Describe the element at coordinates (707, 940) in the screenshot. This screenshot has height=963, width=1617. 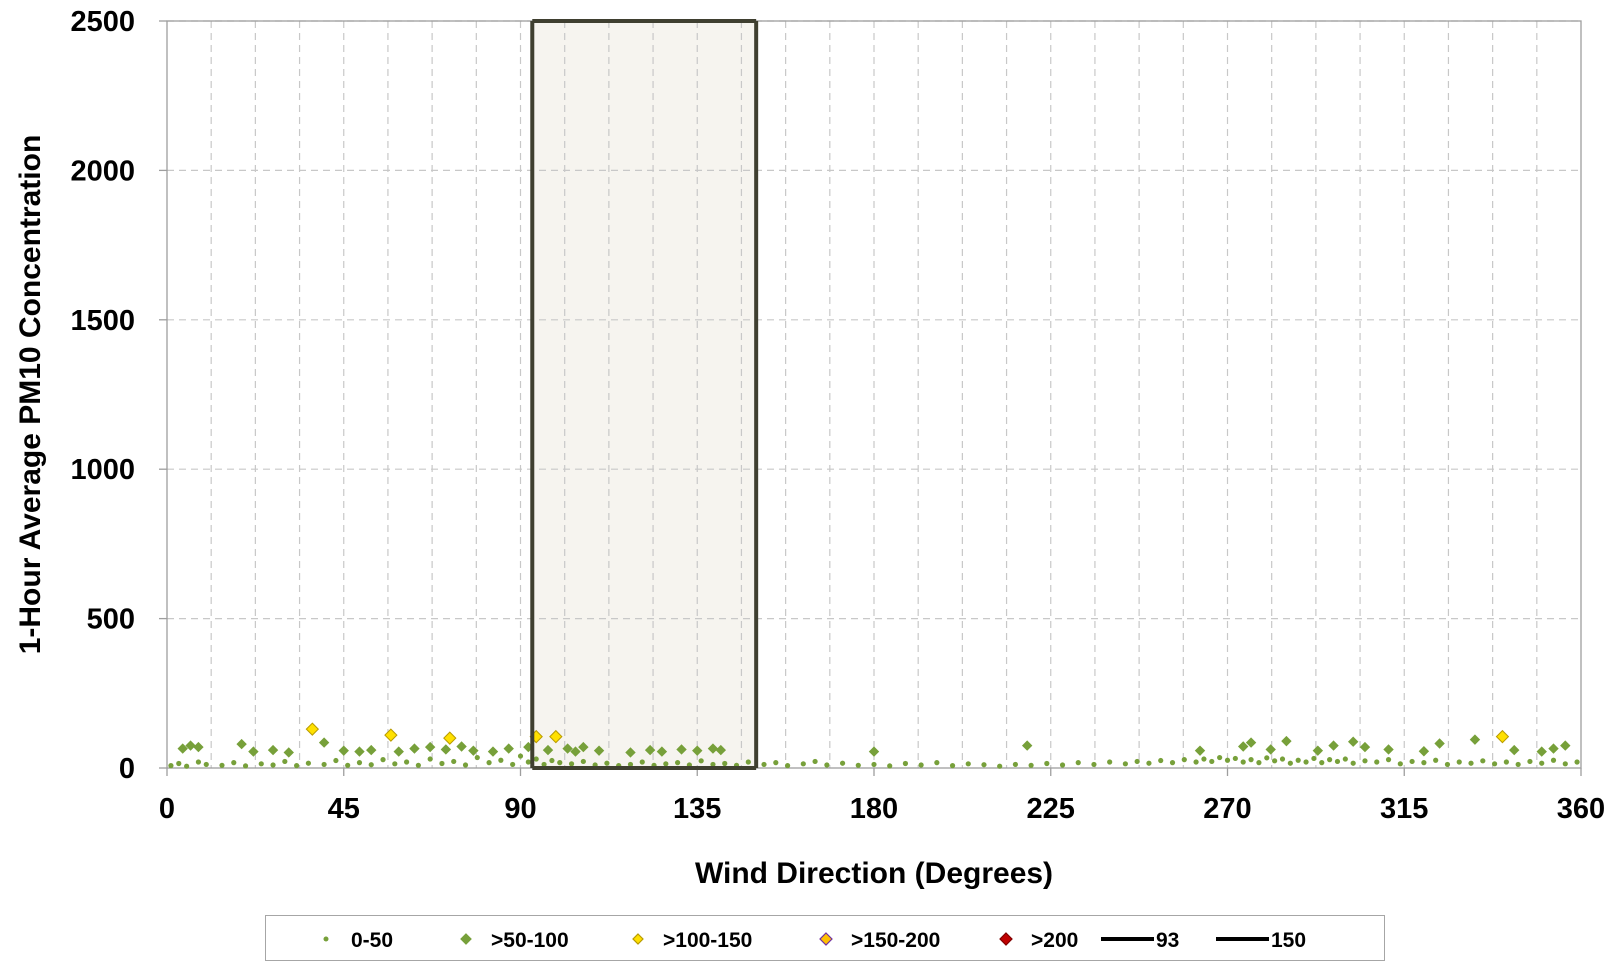
I see `legend-label: >100-150` at that location.